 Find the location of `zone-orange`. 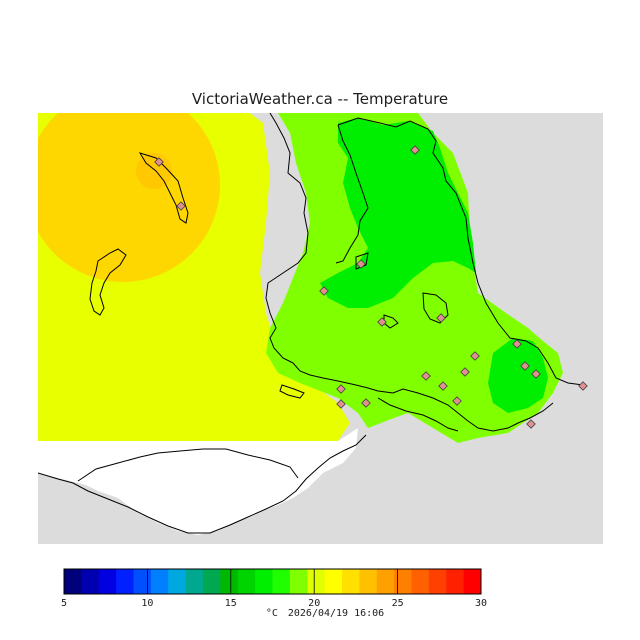

zone-orange is located at coordinates (129, 197).